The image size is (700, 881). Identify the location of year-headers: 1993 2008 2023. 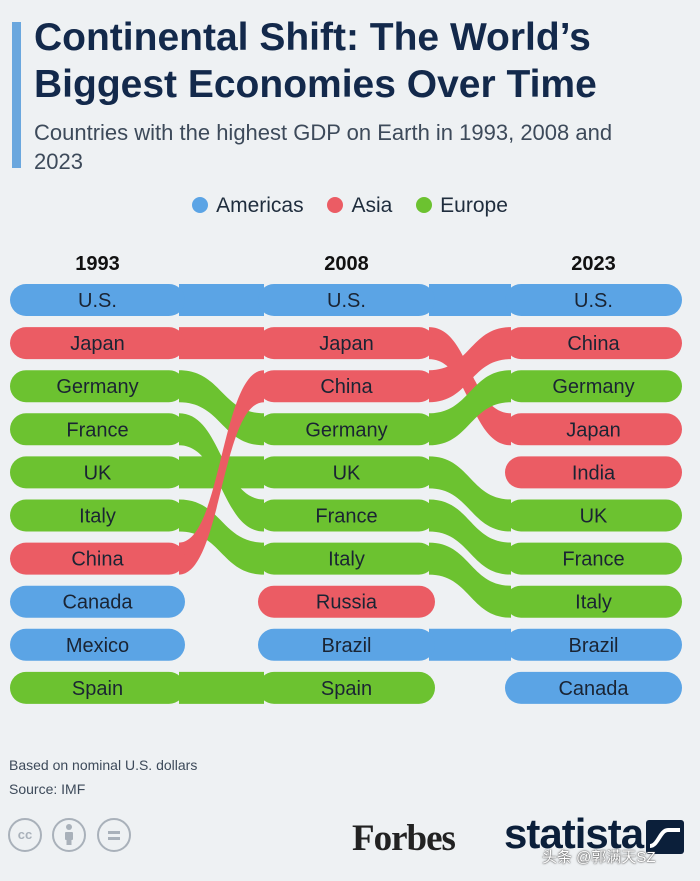
(345, 264).